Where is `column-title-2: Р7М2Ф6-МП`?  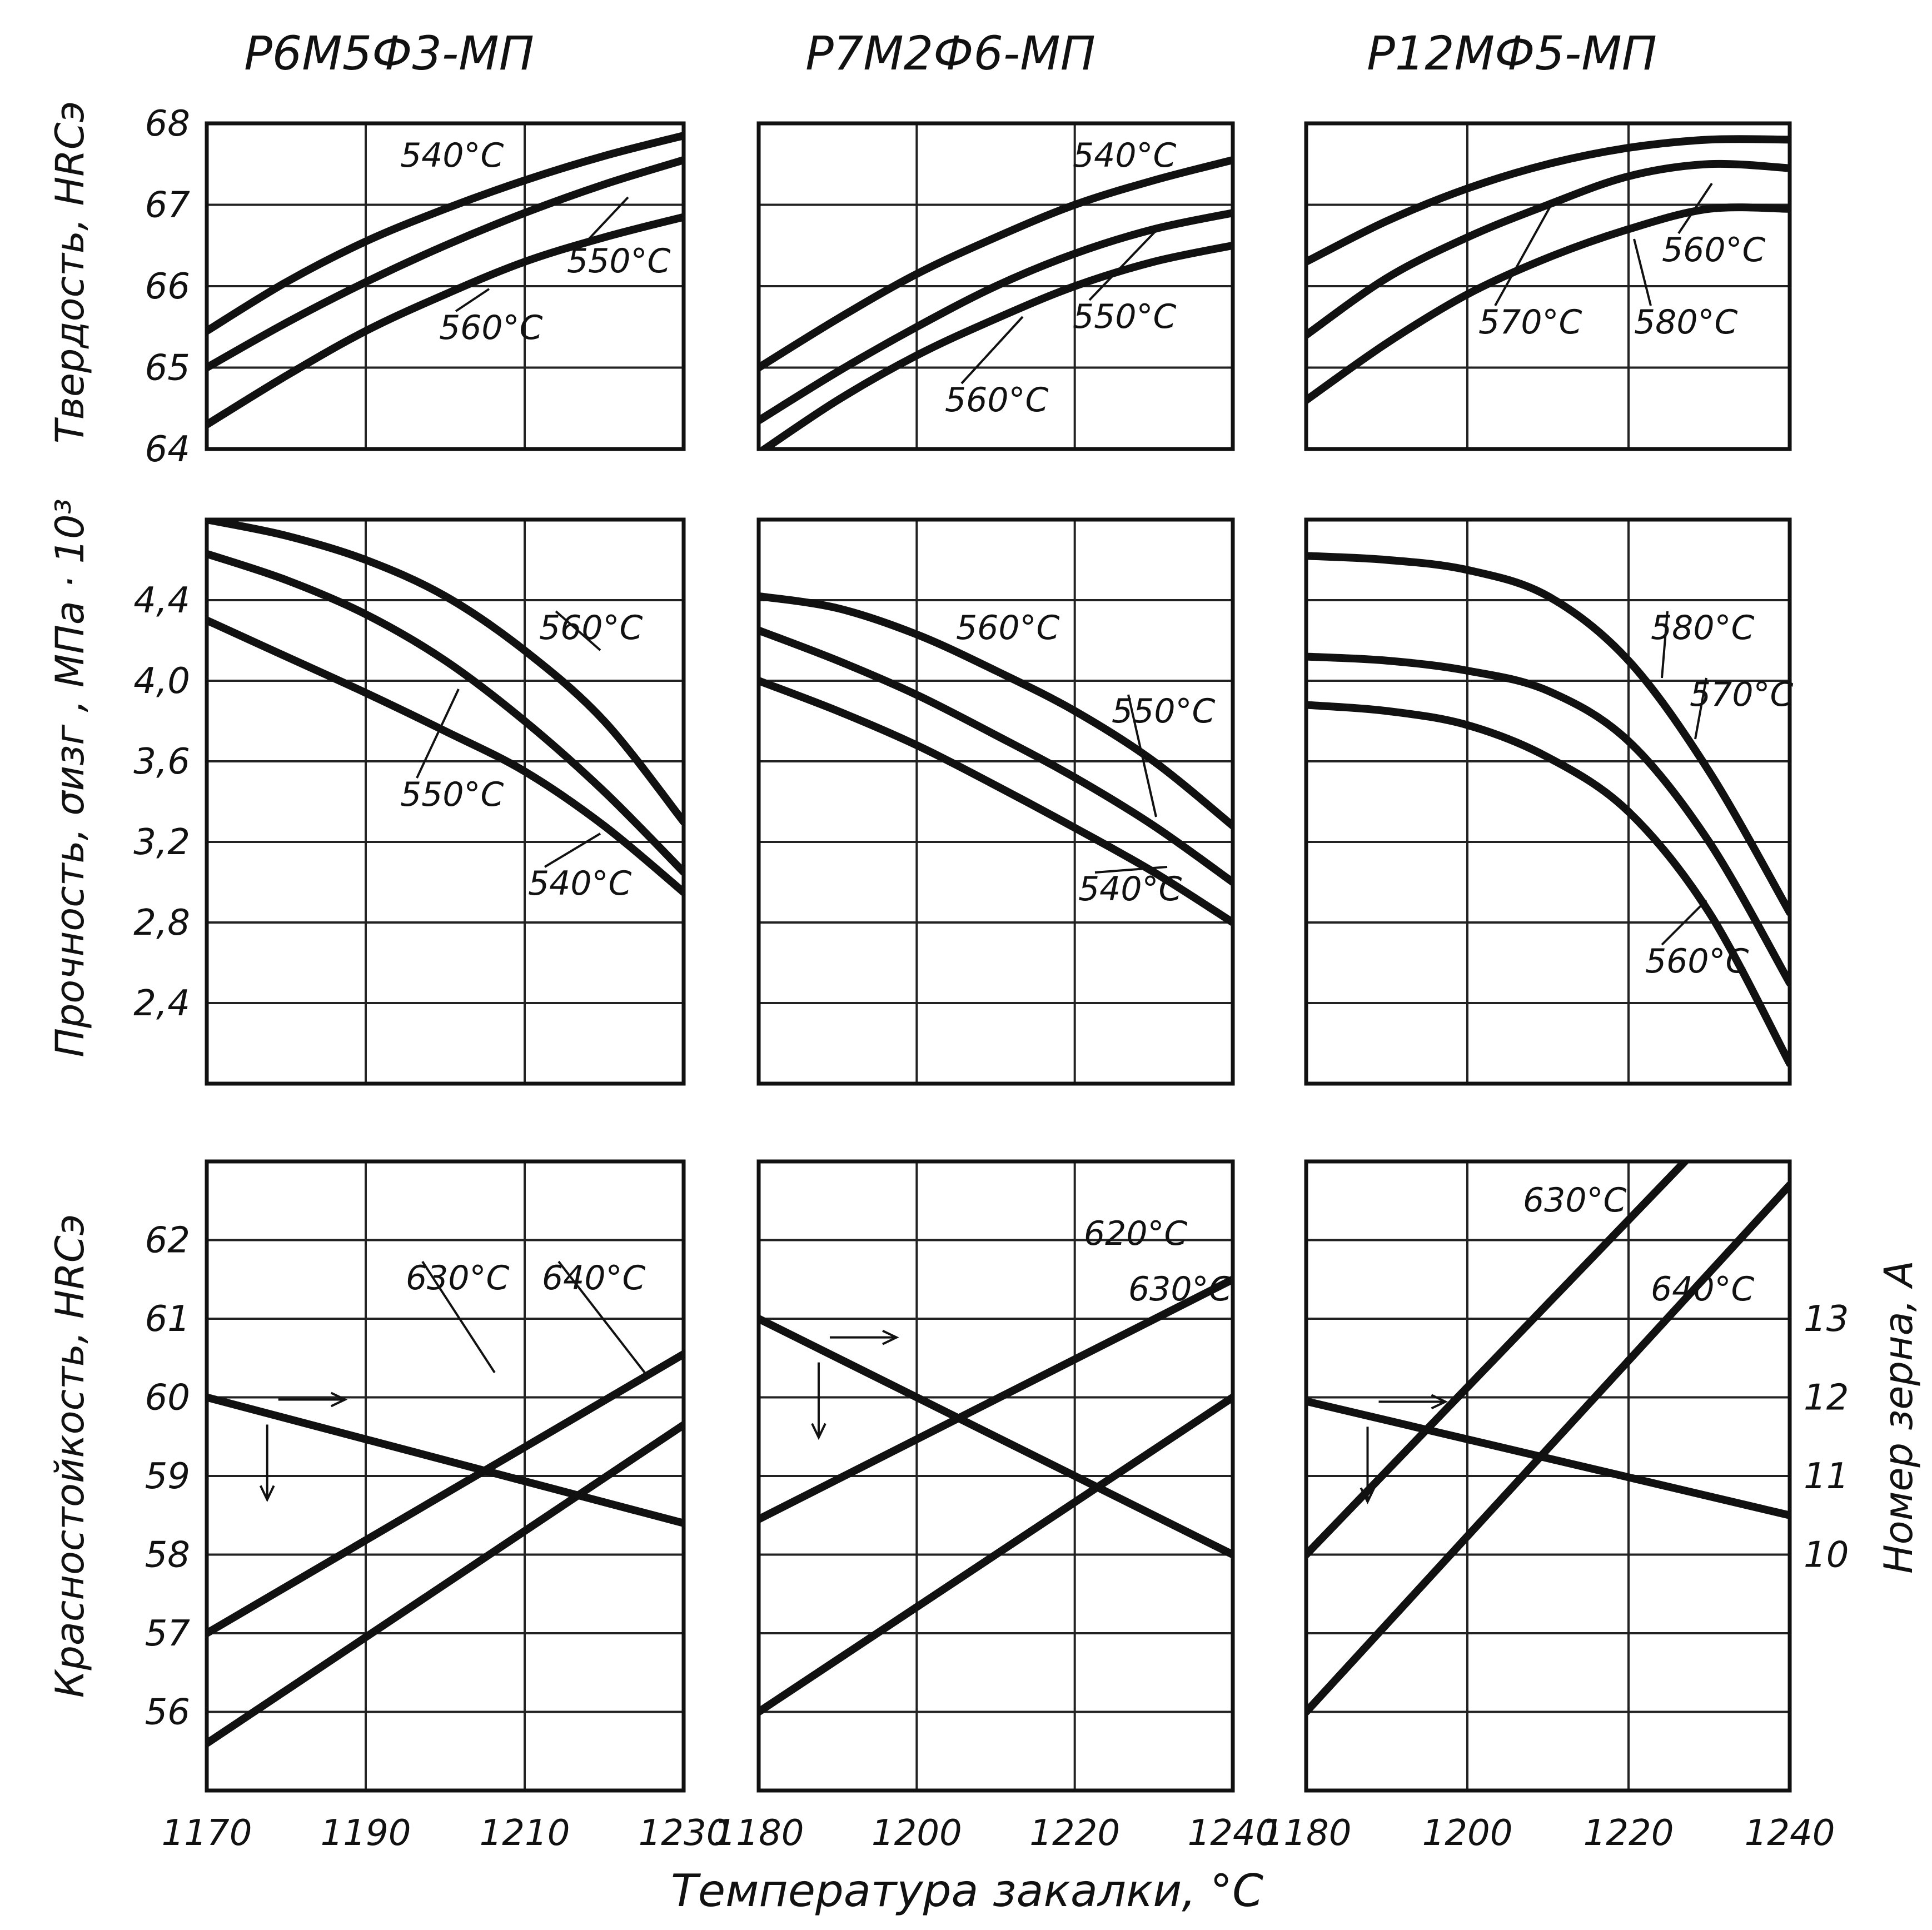
column-title-2: Р7М2Ф6-МП is located at coordinates (951, 53).